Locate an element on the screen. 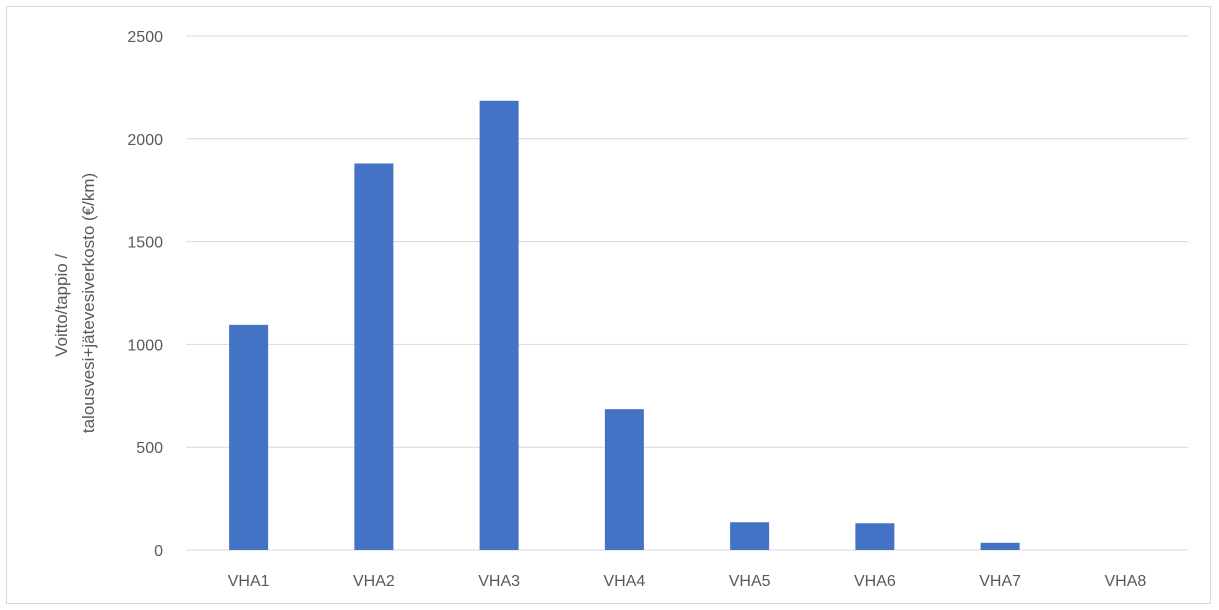  bar-vha4 is located at coordinates (624, 479).